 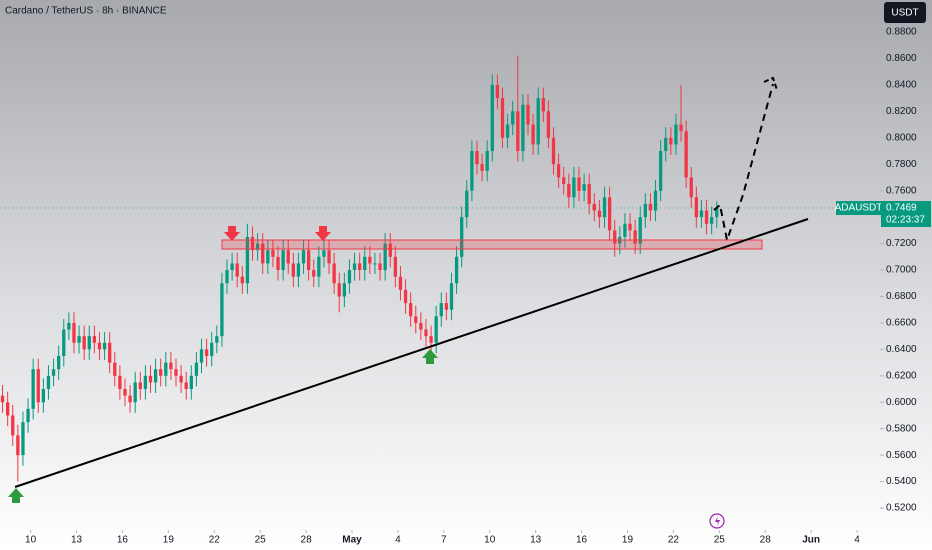 I want to click on x-tick-label: 28, so click(x=766, y=540).